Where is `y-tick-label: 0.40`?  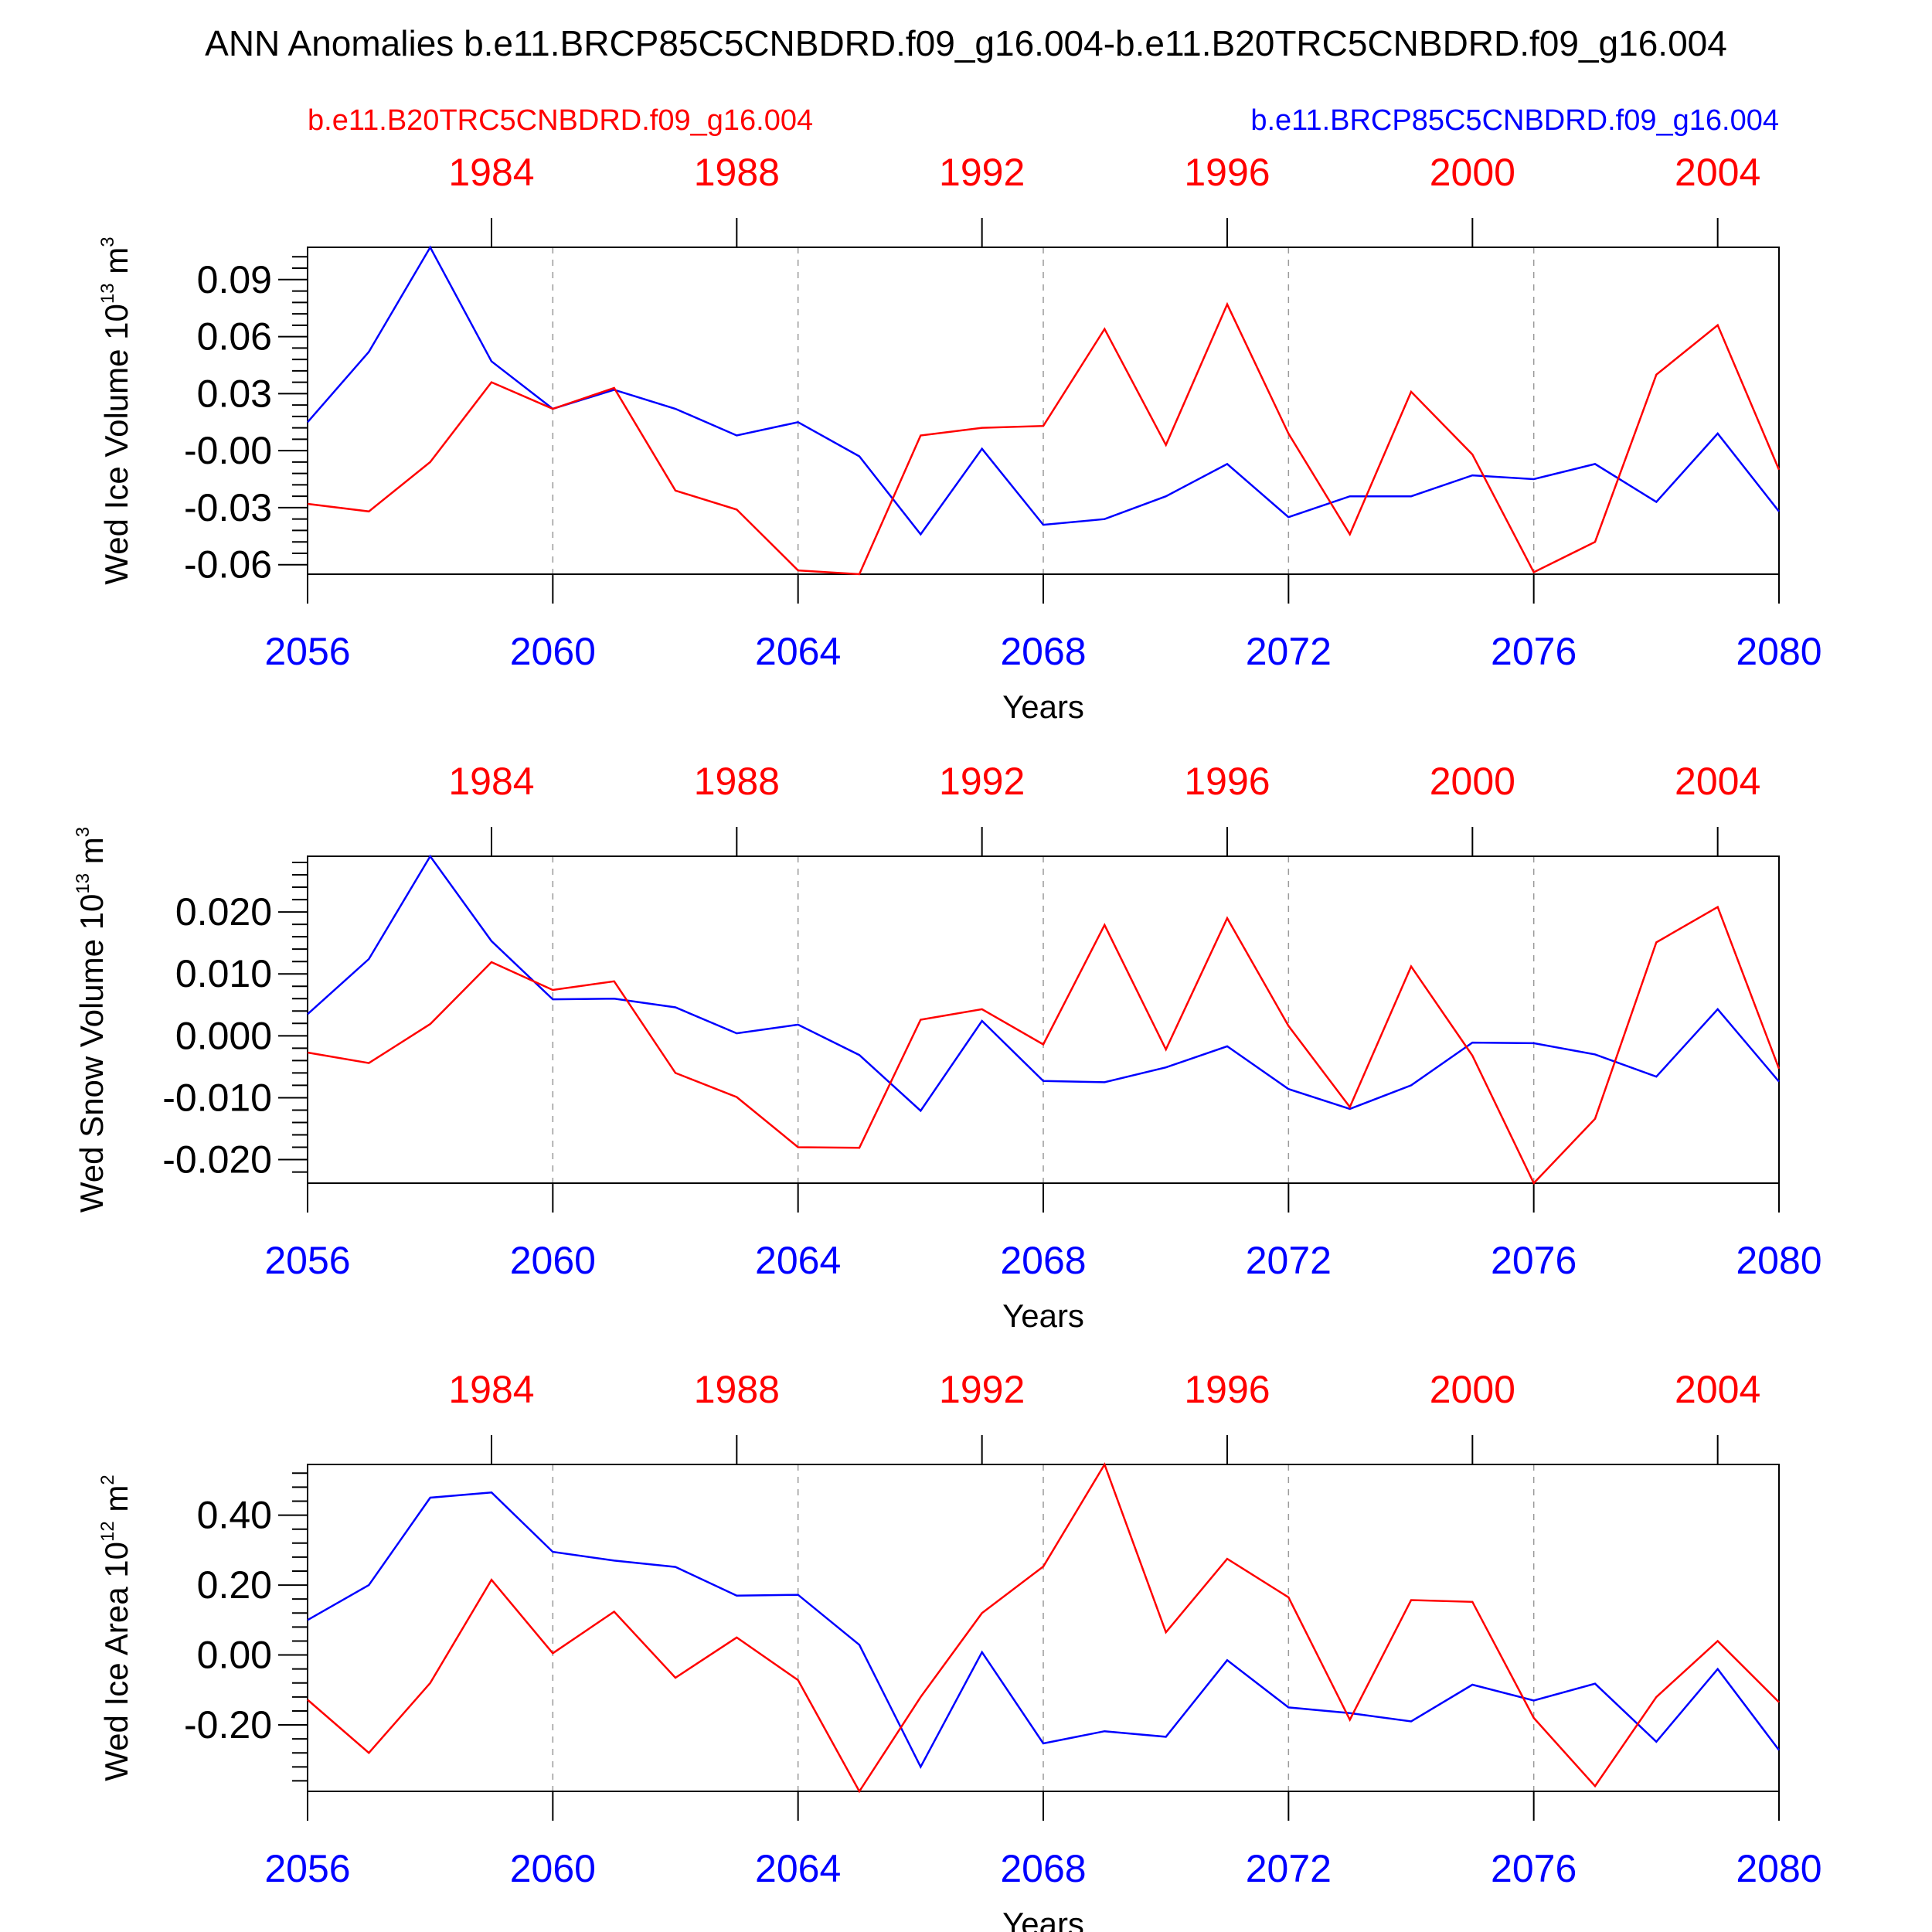
y-tick-label: 0.40 is located at coordinates (235, 1516).